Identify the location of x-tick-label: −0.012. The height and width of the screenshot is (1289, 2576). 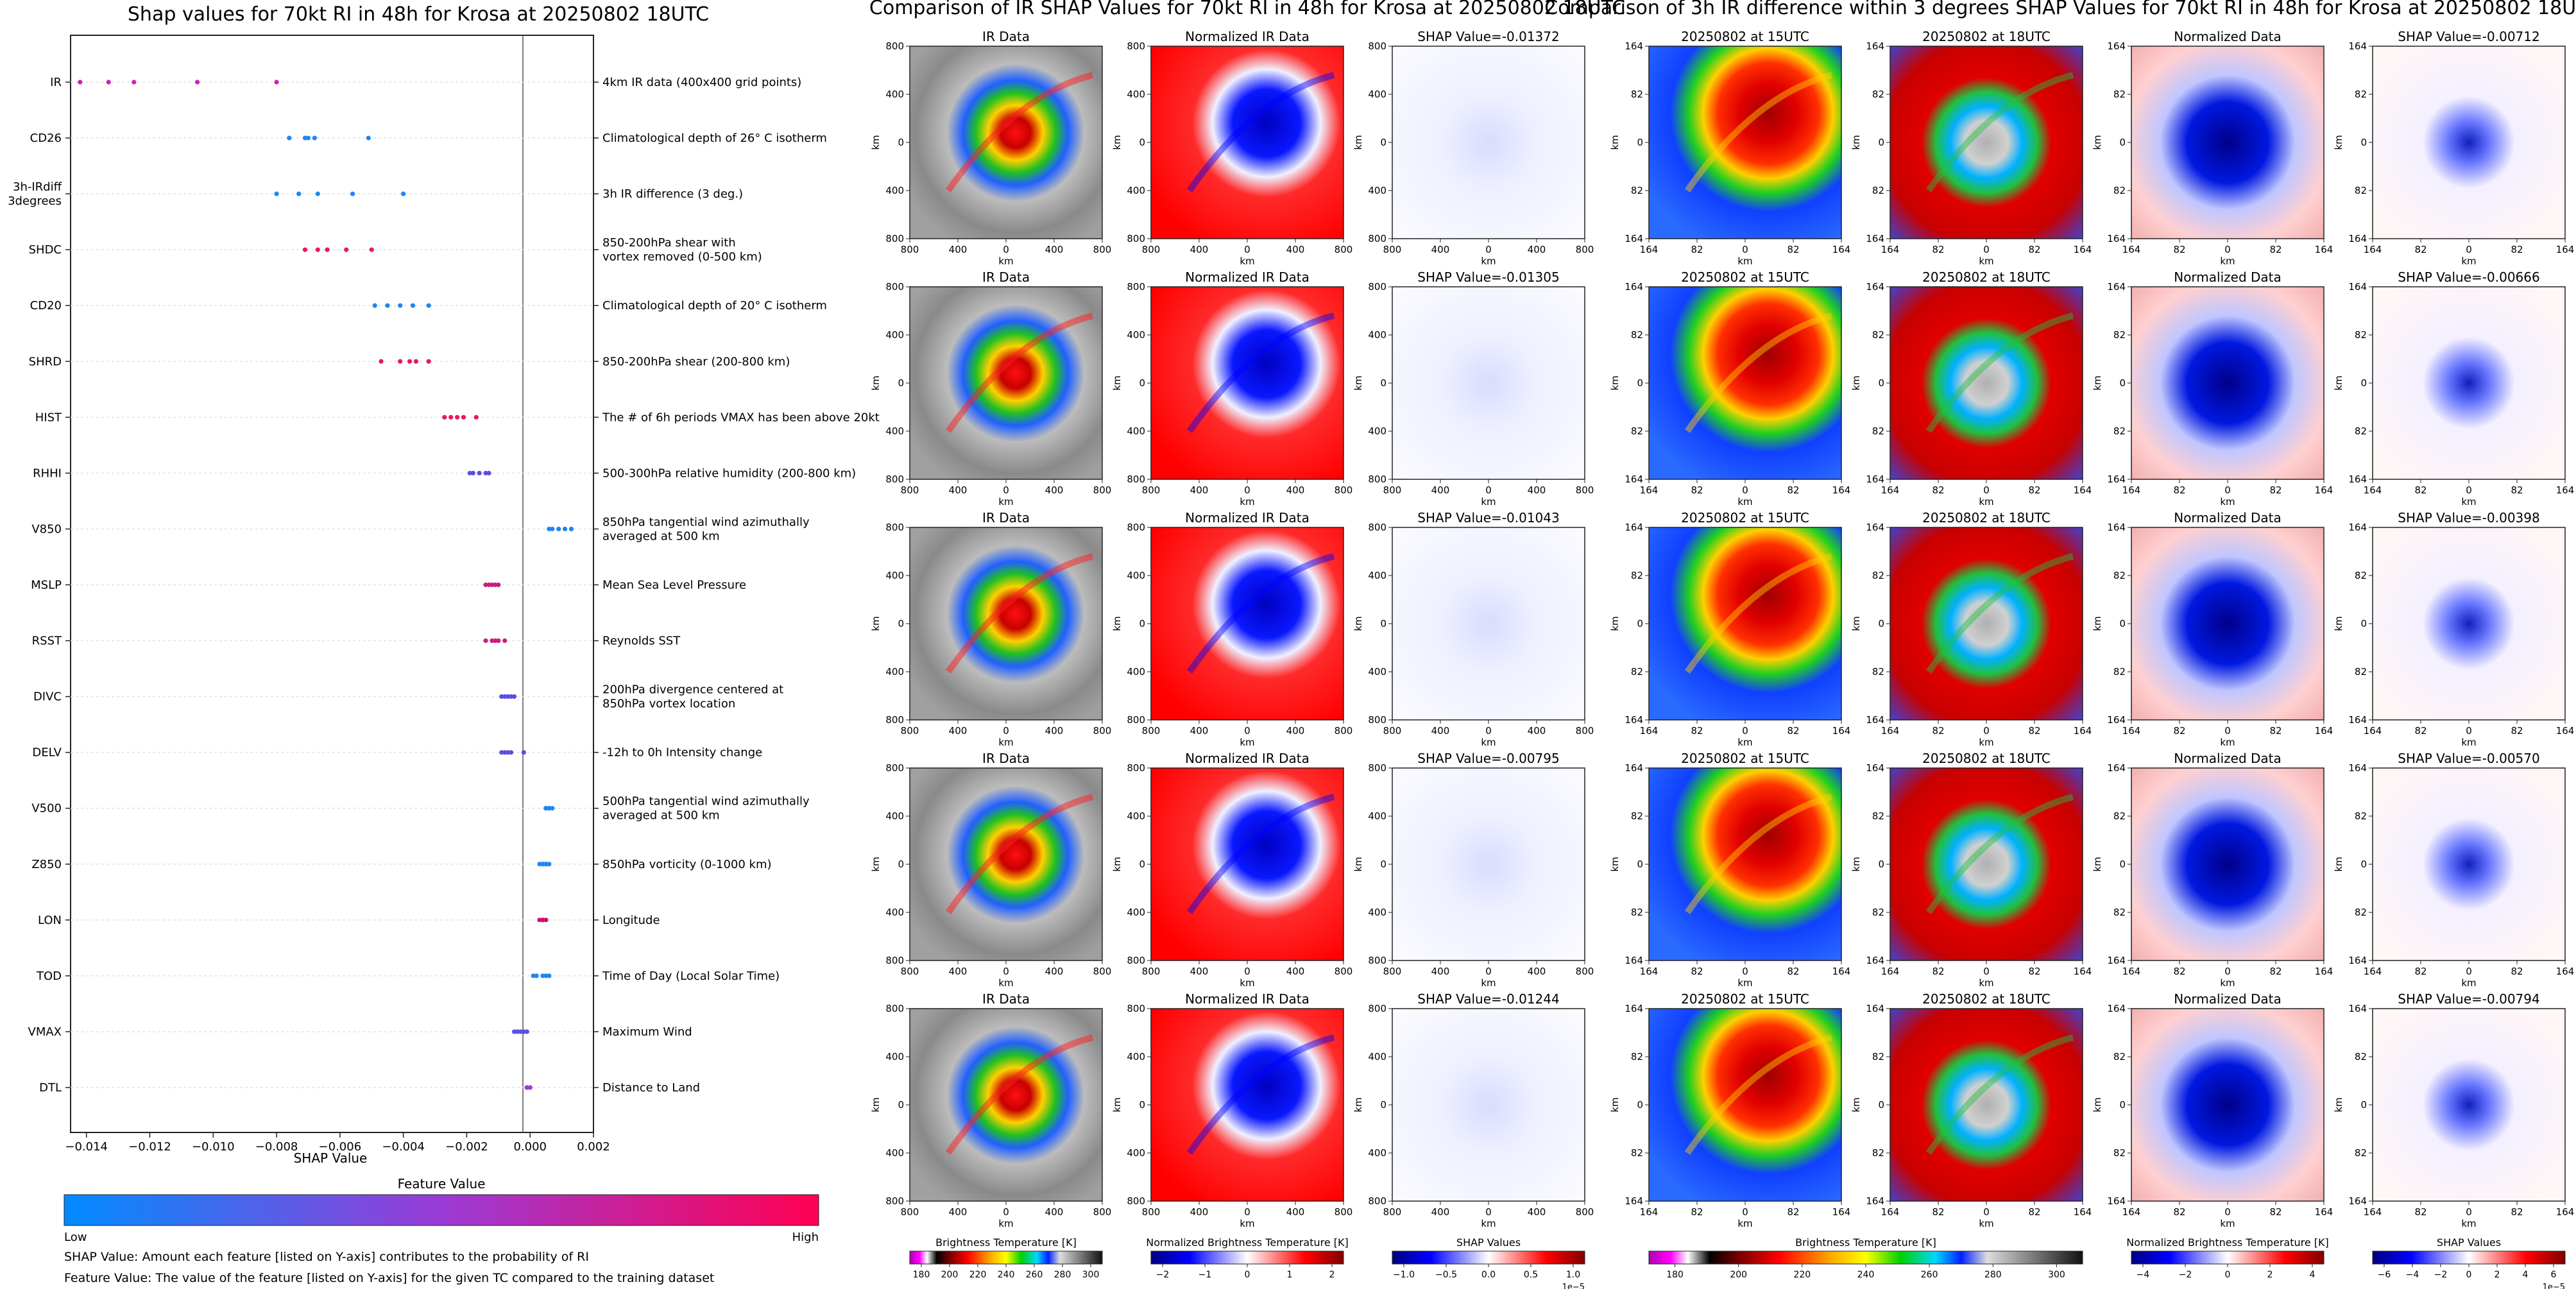
(149, 1147).